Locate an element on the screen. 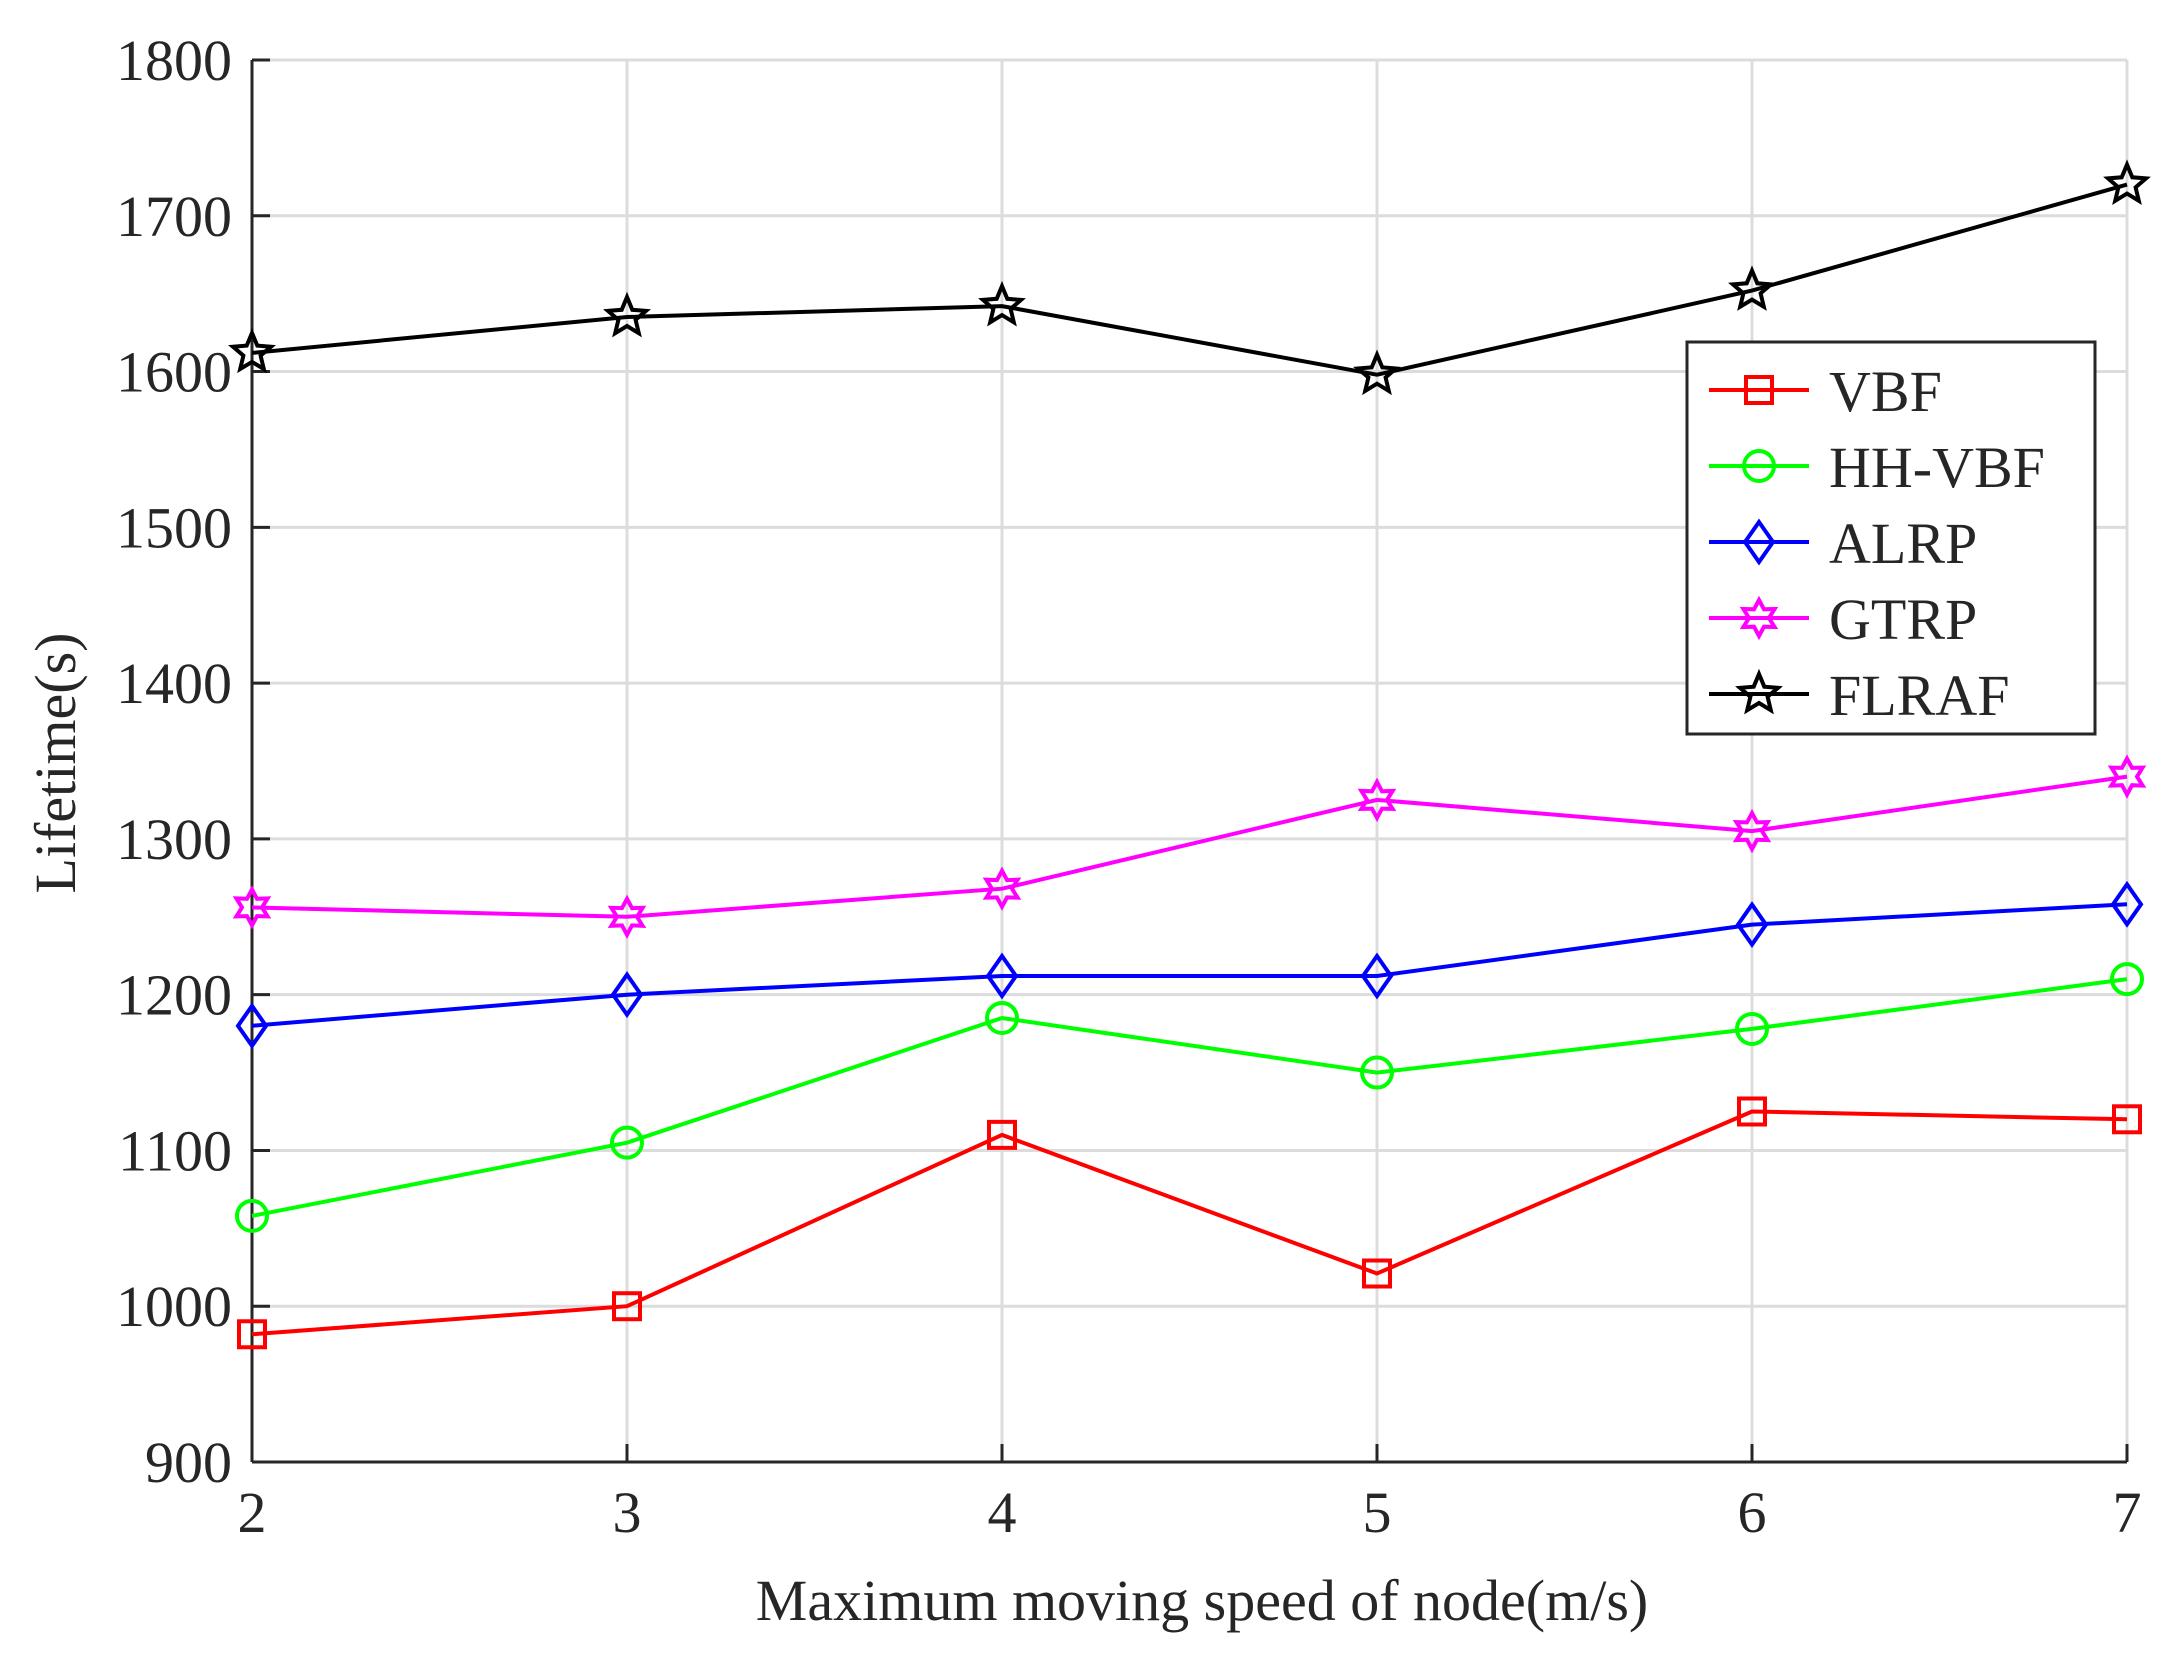 The width and height of the screenshot is (2182, 1654). series-line-flraf is located at coordinates (1189, 279).